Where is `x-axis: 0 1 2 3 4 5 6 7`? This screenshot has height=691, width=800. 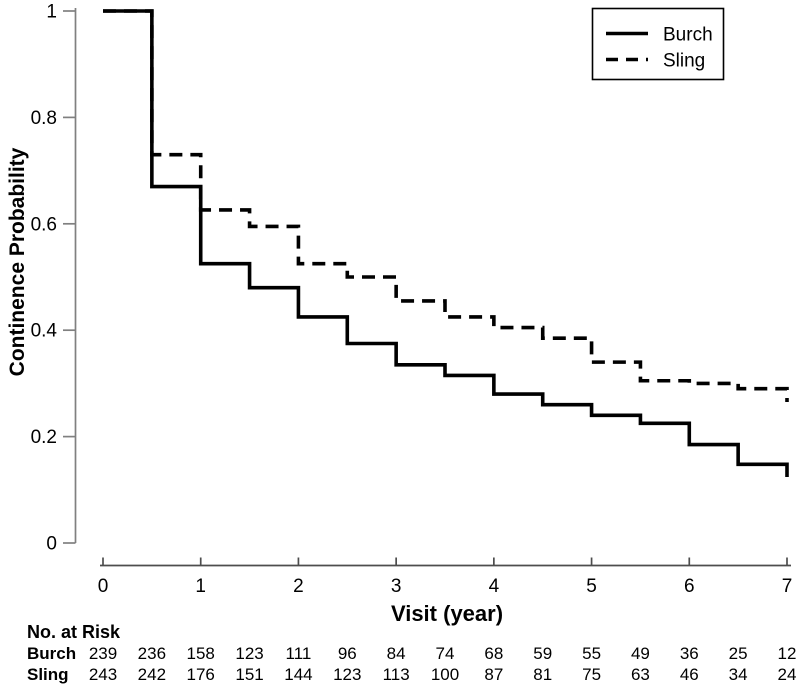 x-axis: 0 1 2 3 4 5 6 7 is located at coordinates (445, 577).